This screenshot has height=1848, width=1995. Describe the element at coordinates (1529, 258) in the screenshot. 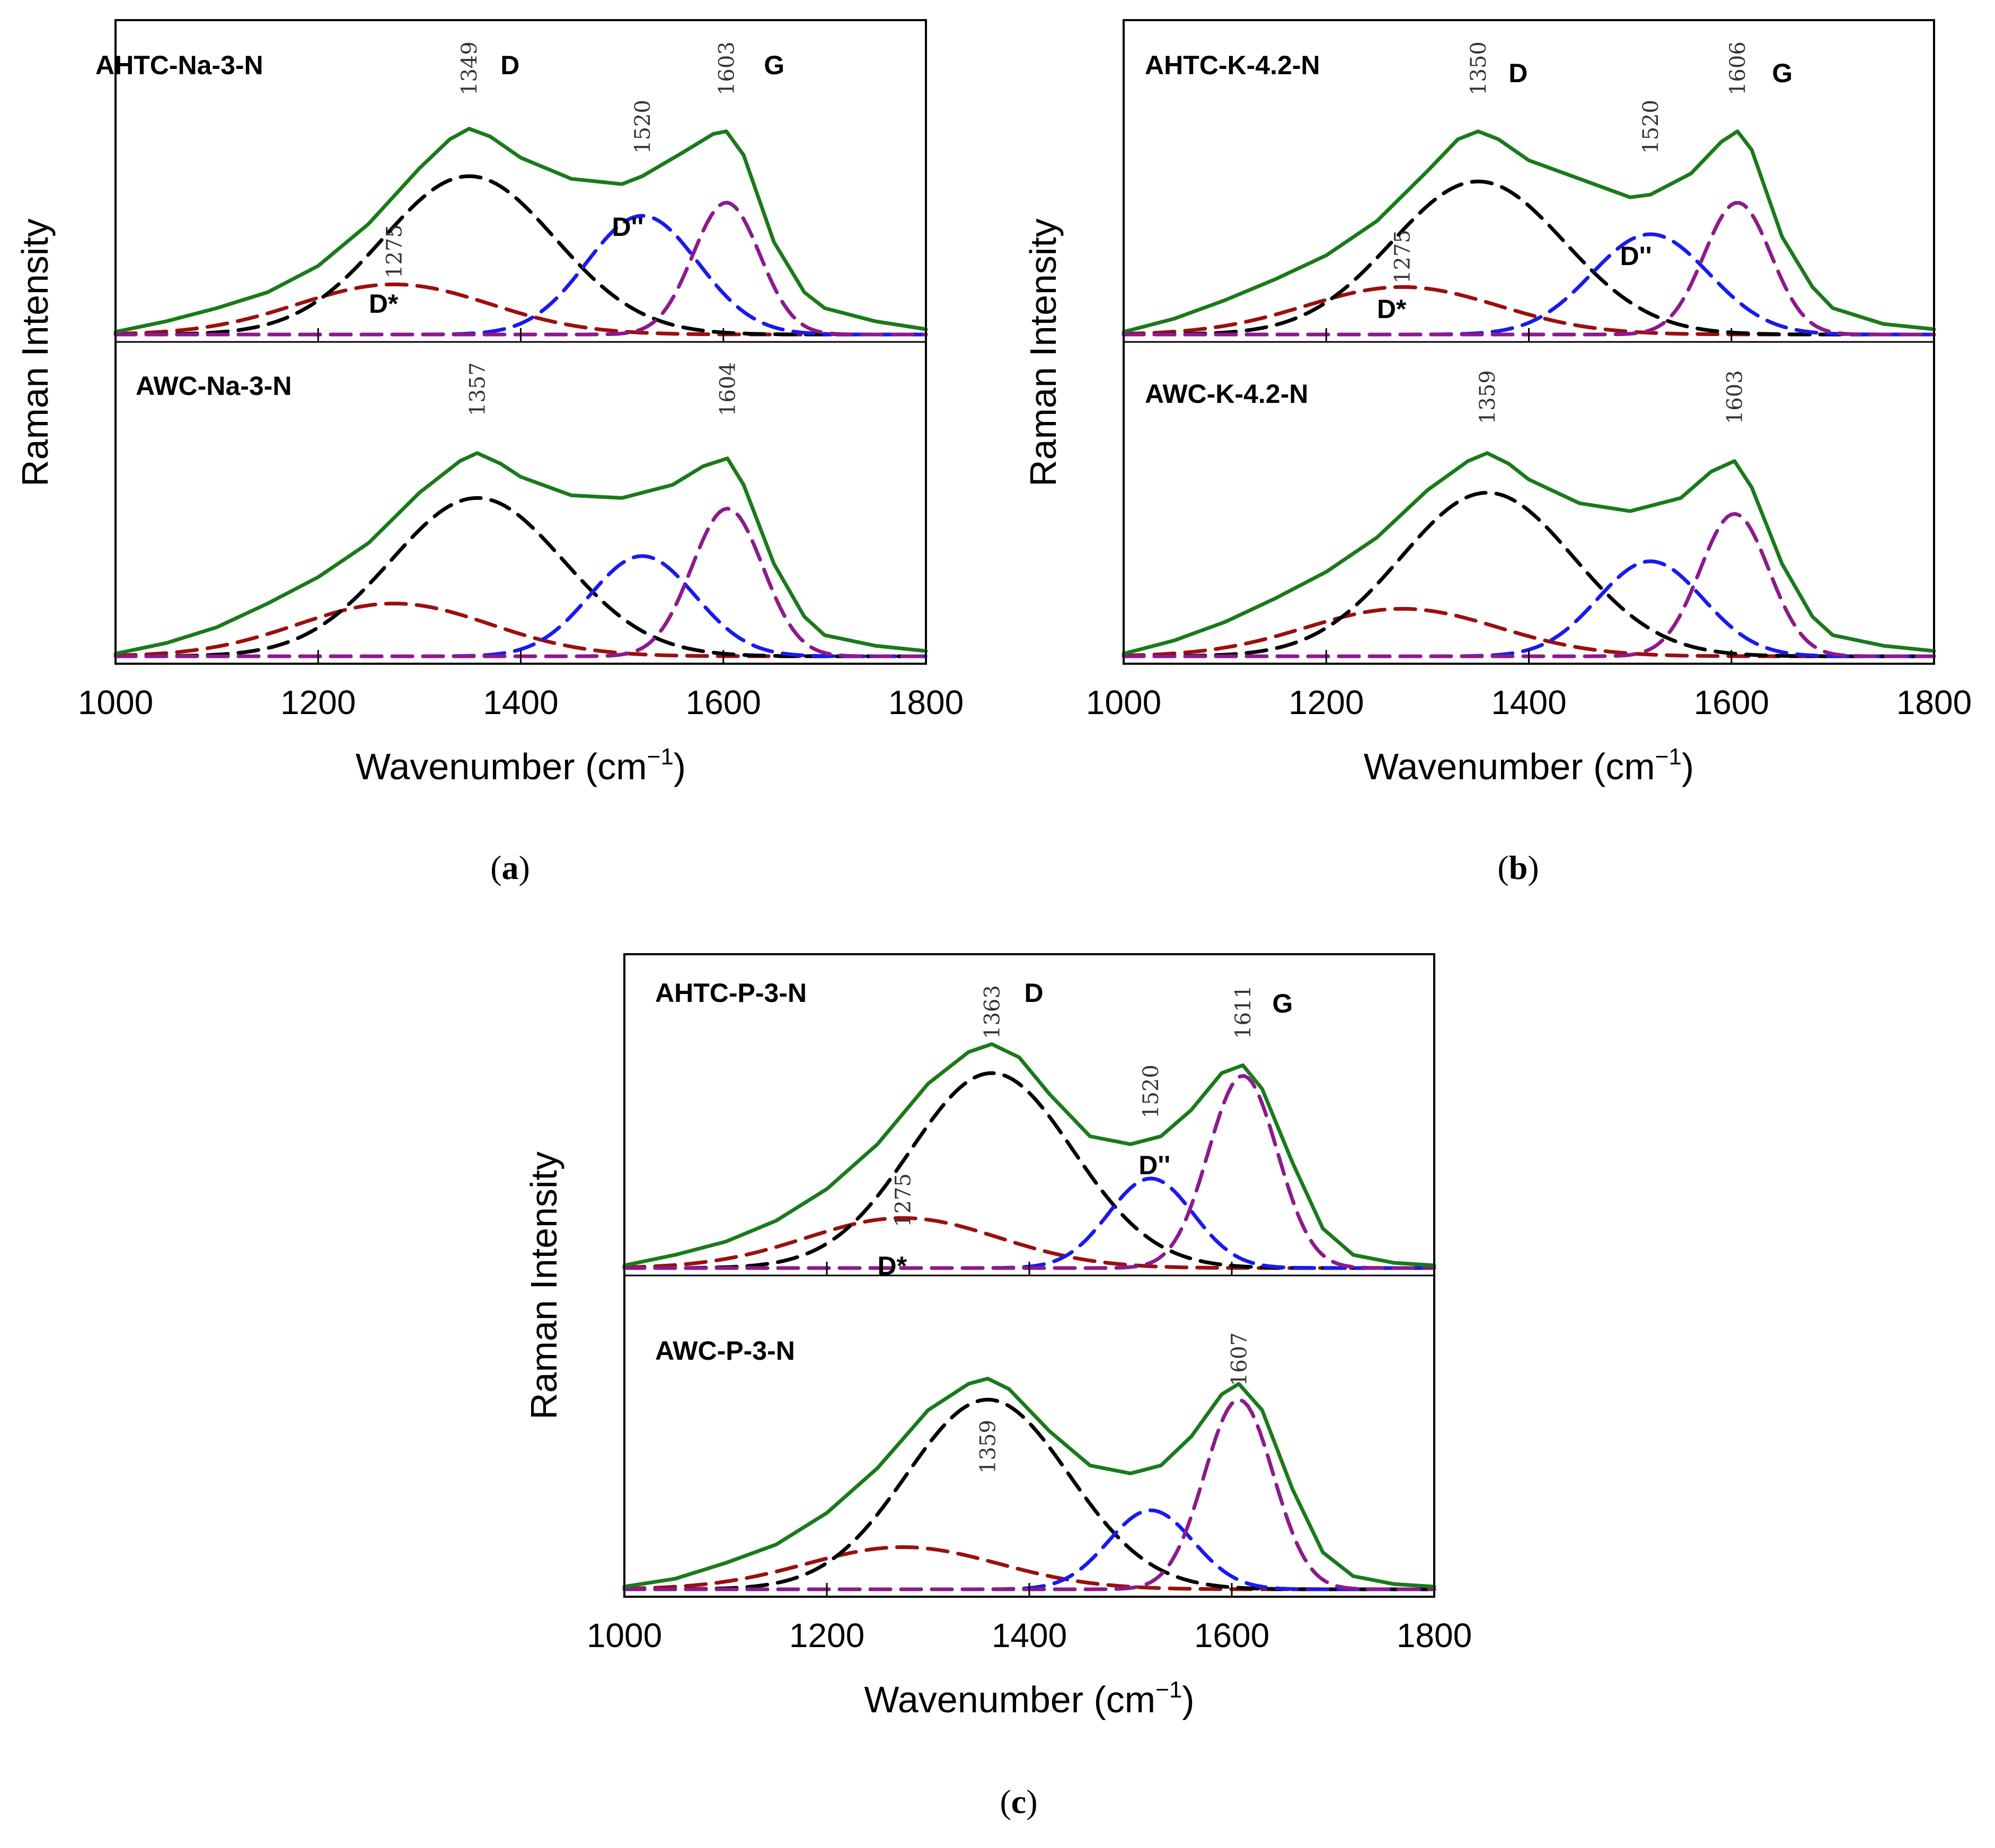

I see `panel-b-sub0-fit-d-band` at that location.